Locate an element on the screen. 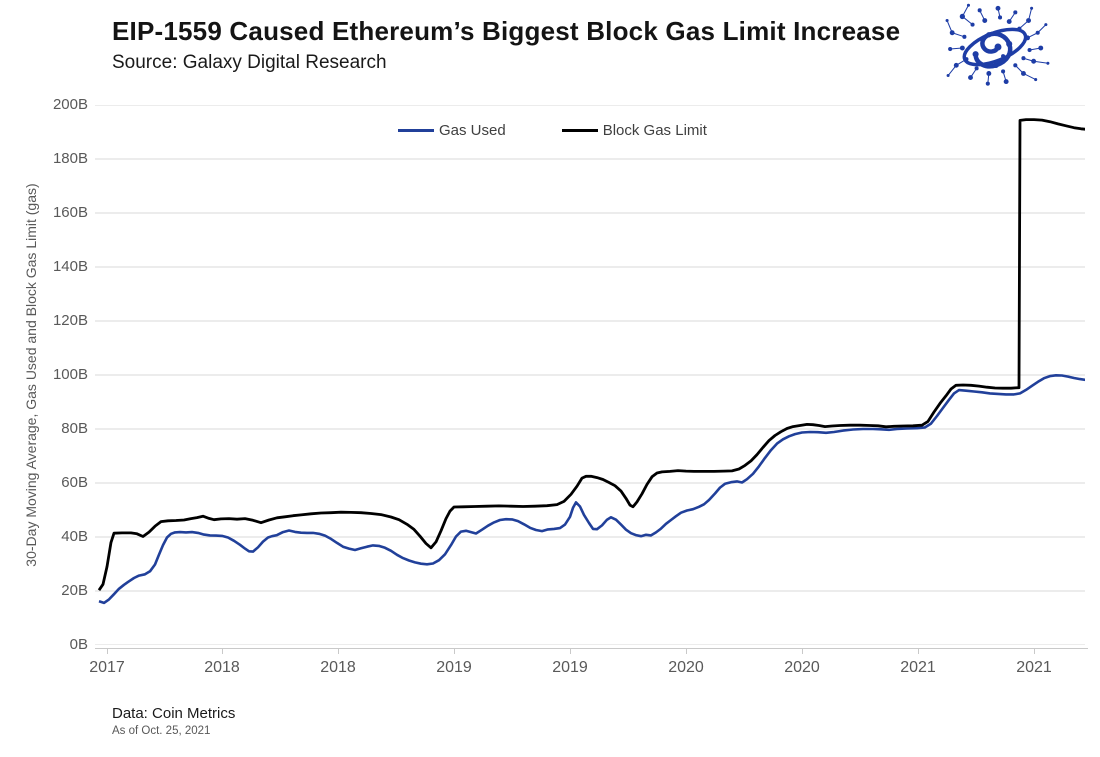  y-tick-label: 20B is located at coordinates (74, 590).